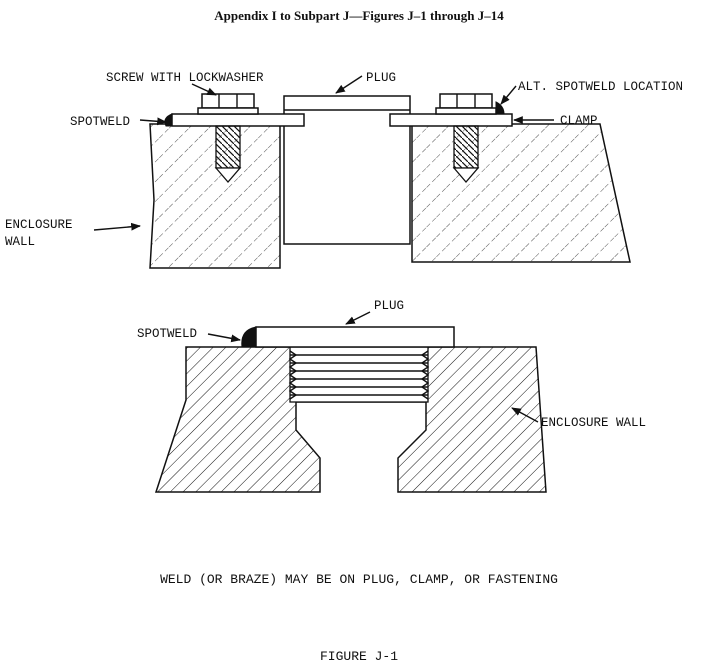 This screenshot has width=718, height=666. What do you see at coordinates (508, 95) in the screenshot?
I see `leader-alt-spotweld` at bounding box center [508, 95].